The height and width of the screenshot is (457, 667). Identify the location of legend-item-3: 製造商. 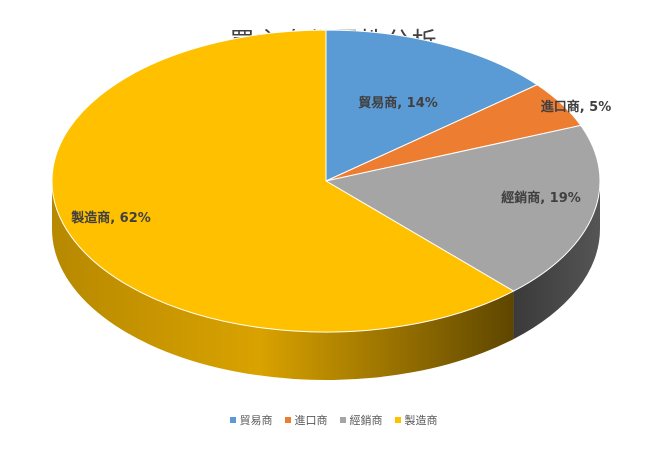
(416, 420).